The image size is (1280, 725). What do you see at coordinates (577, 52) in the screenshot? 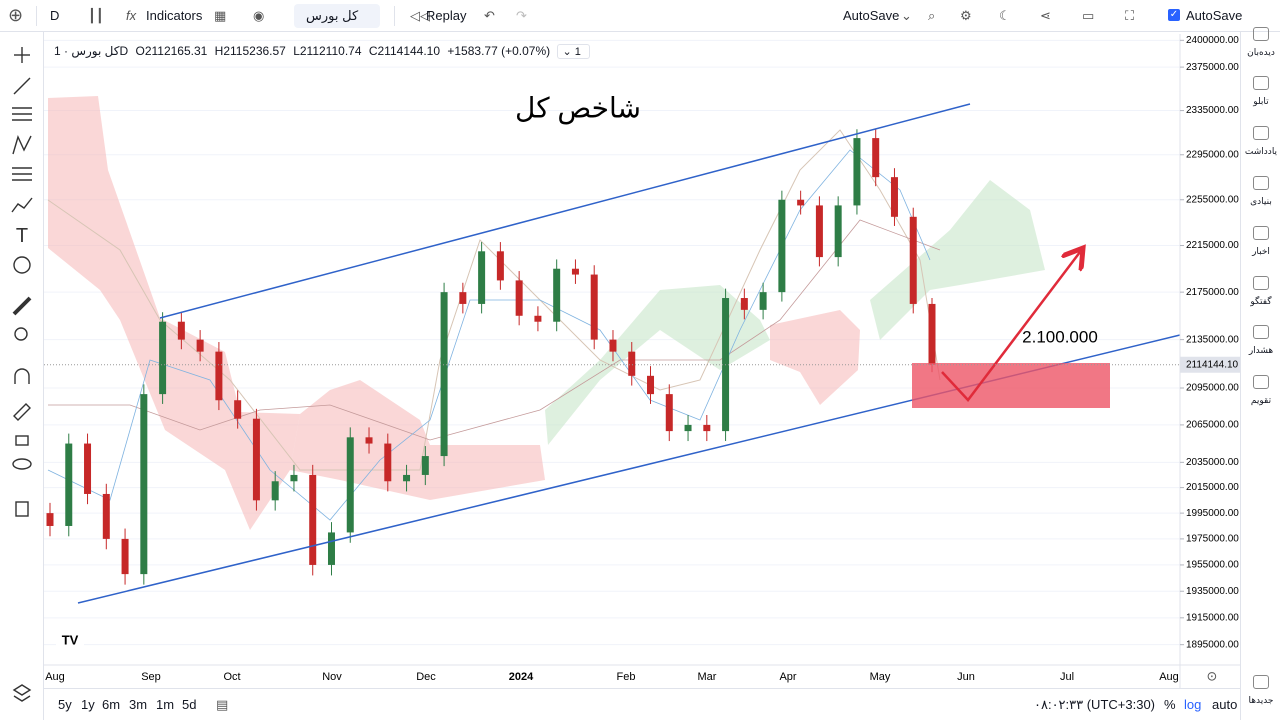
I see `indicator-count: 1` at bounding box center [577, 52].